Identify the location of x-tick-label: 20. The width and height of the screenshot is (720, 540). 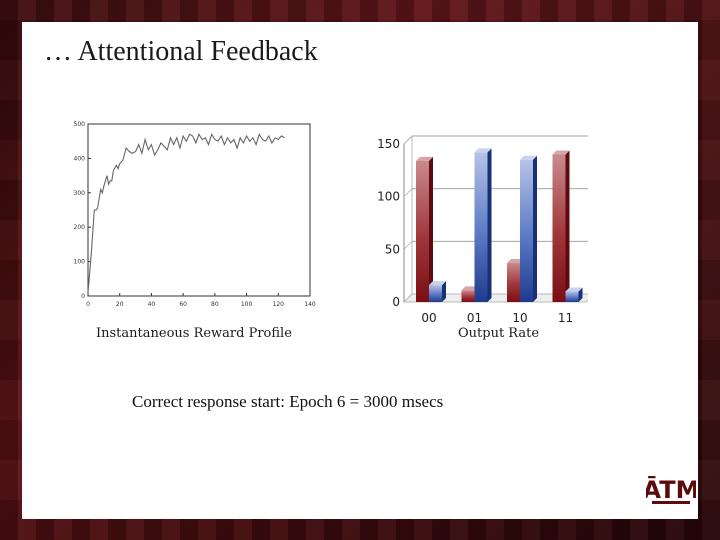
(120, 304).